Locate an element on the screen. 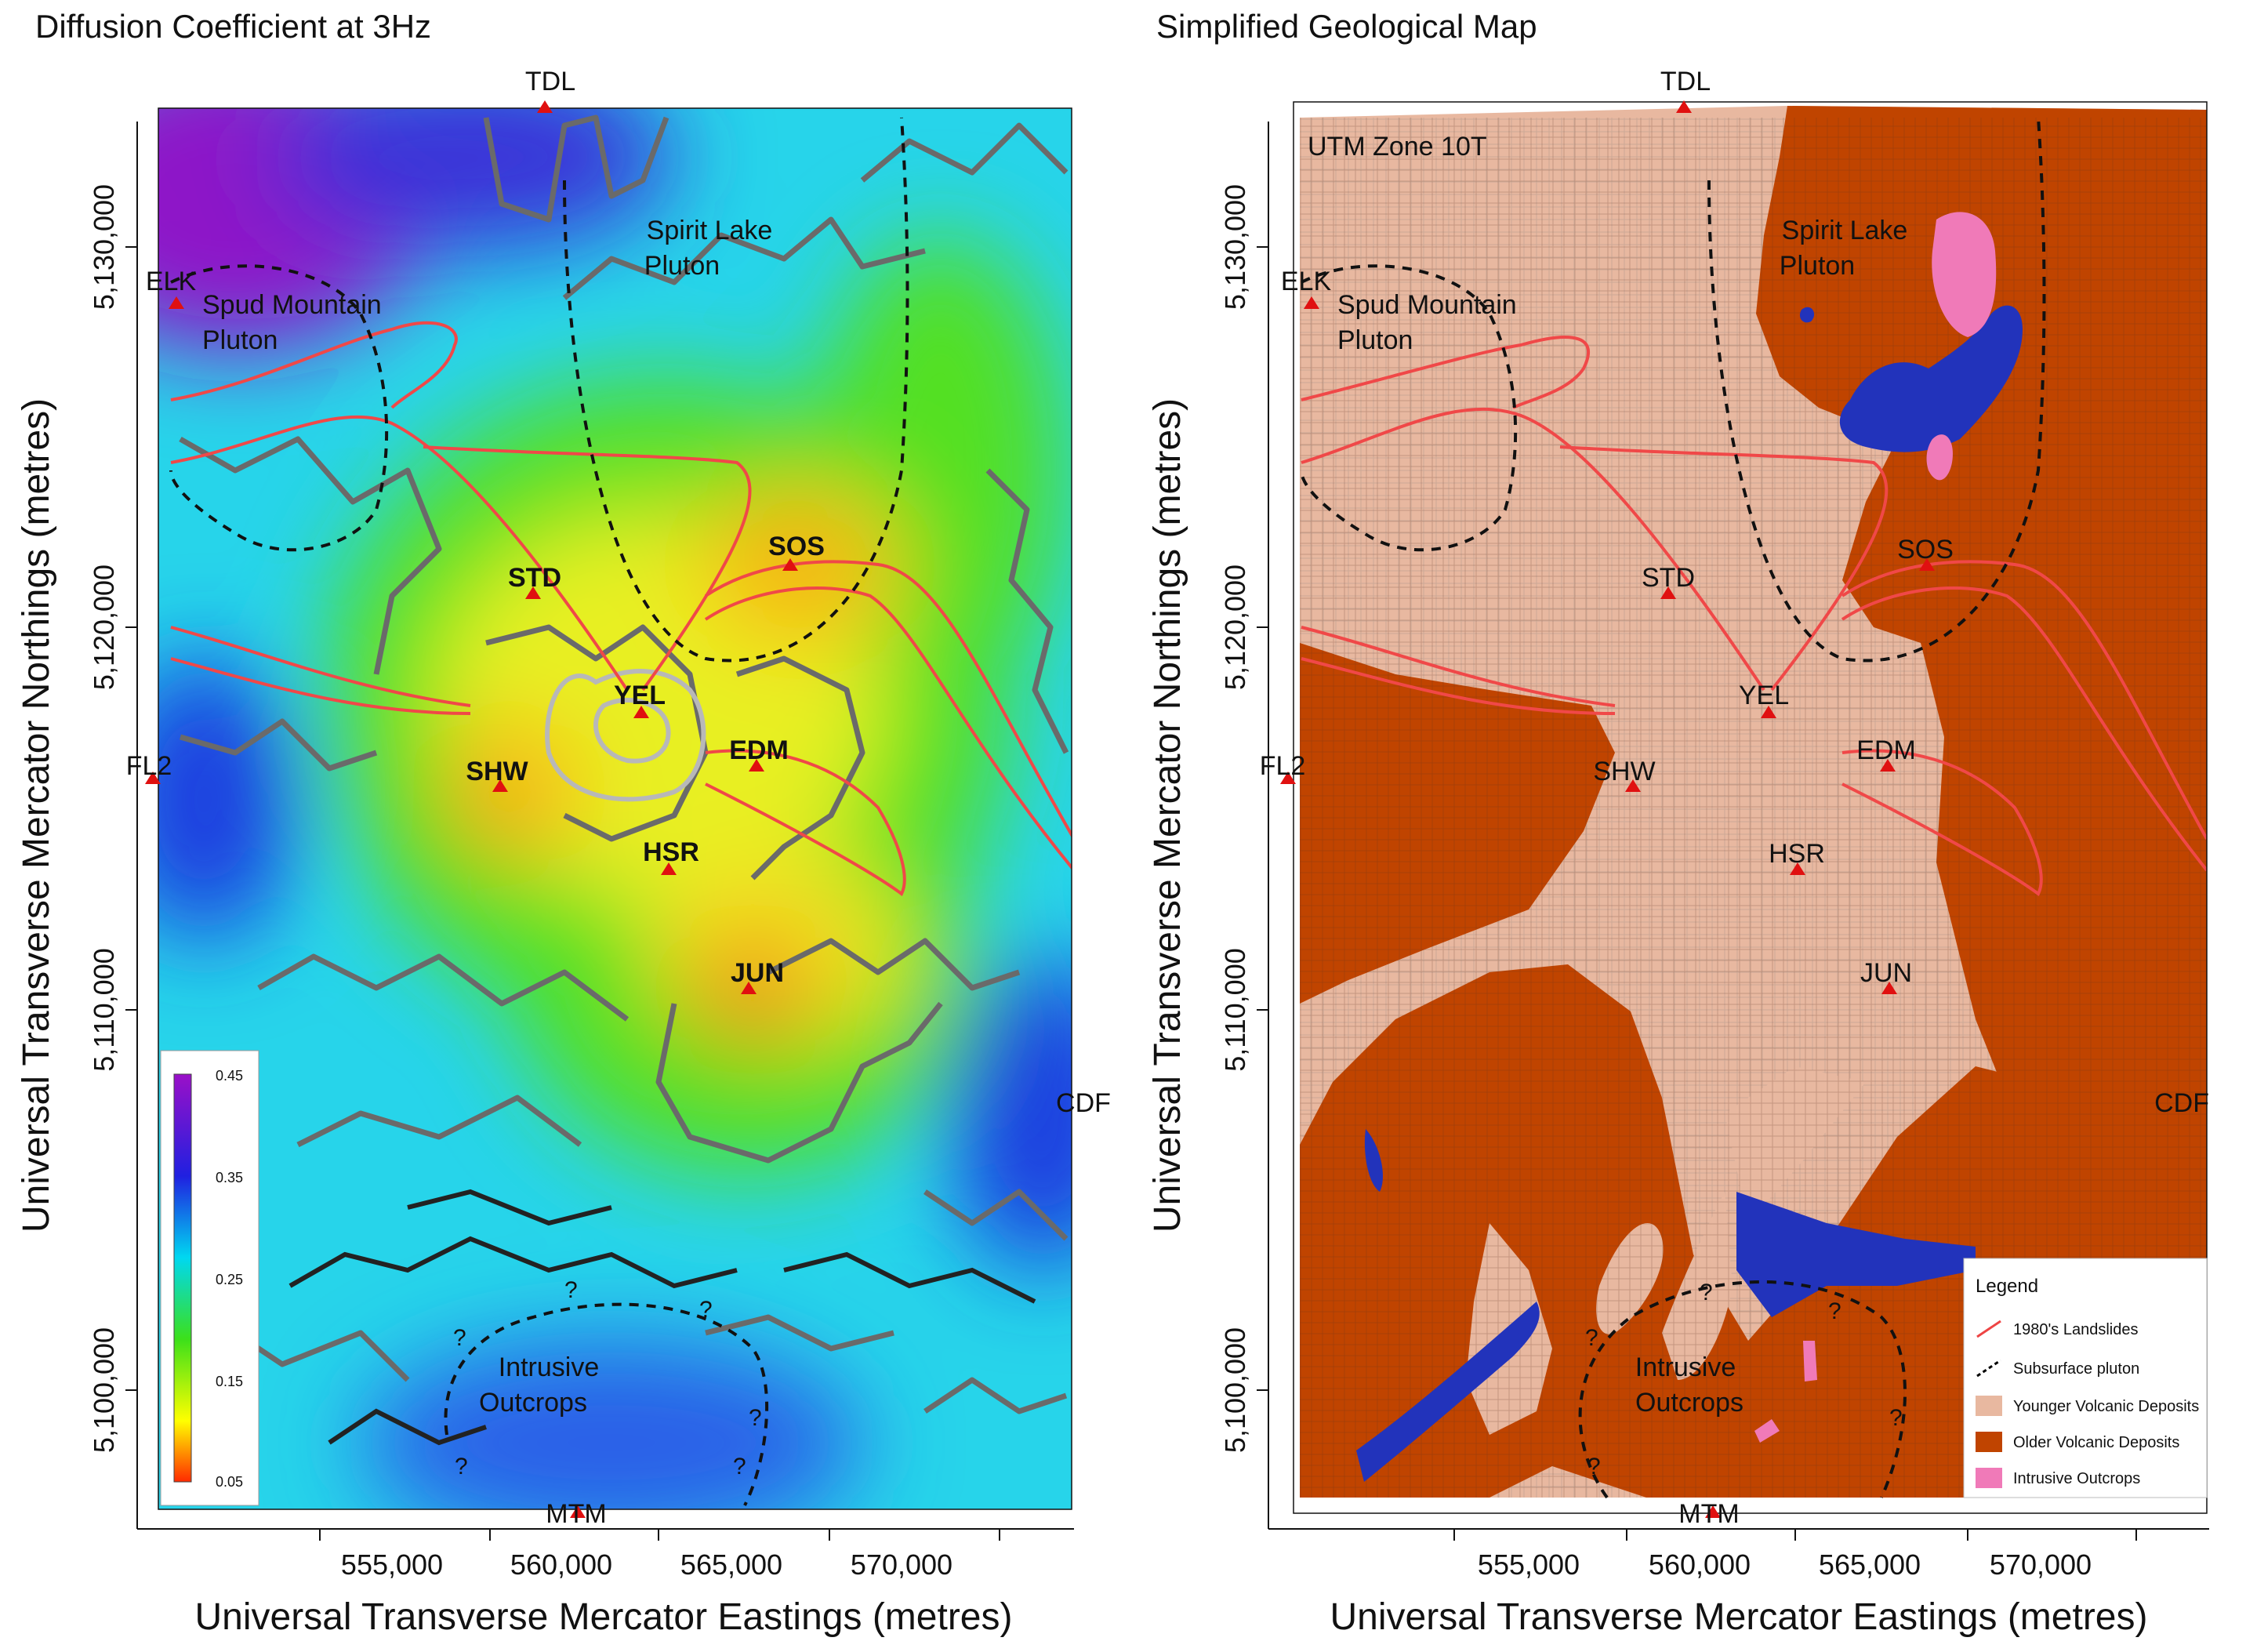 The image size is (2246, 1652). left-y-tick-1: 5,120,000 is located at coordinates (104, 627).